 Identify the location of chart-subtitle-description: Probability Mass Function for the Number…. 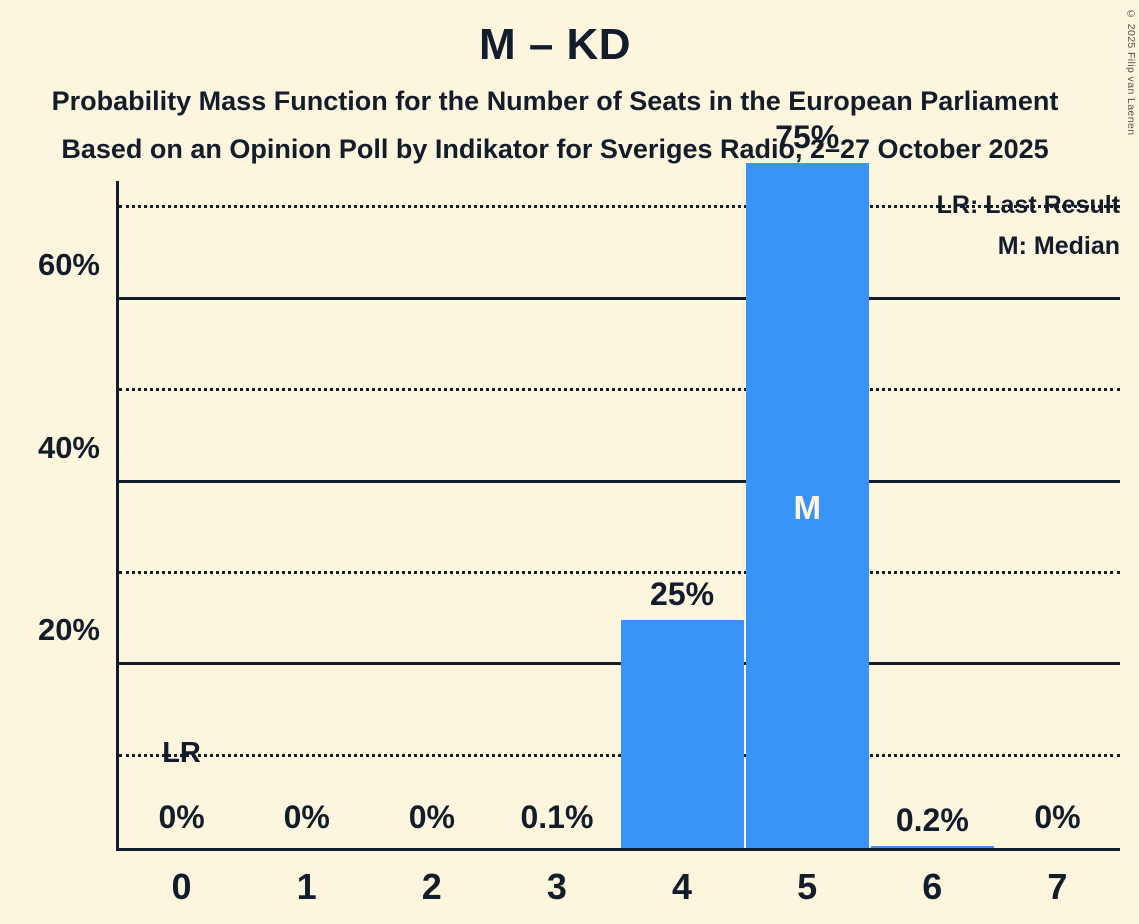
(555, 101).